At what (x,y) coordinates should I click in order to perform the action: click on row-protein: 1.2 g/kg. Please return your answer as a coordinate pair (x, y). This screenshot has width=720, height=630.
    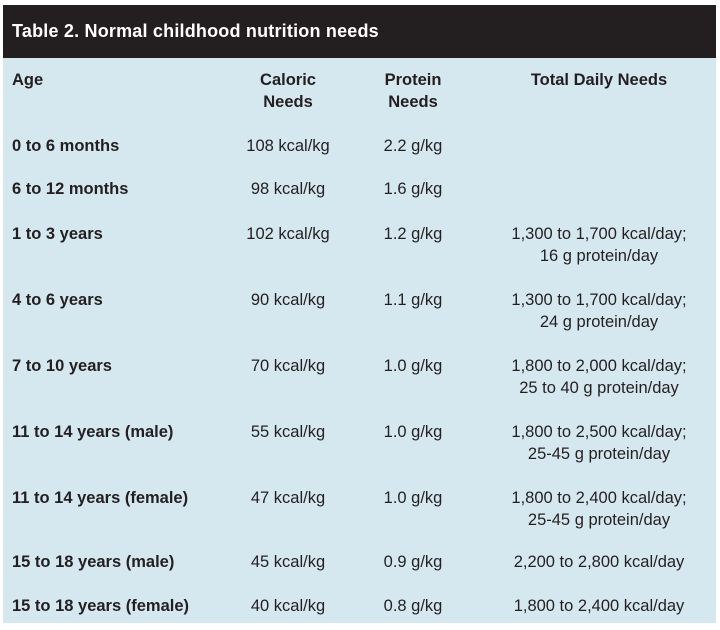
    Looking at the image, I should click on (413, 234).